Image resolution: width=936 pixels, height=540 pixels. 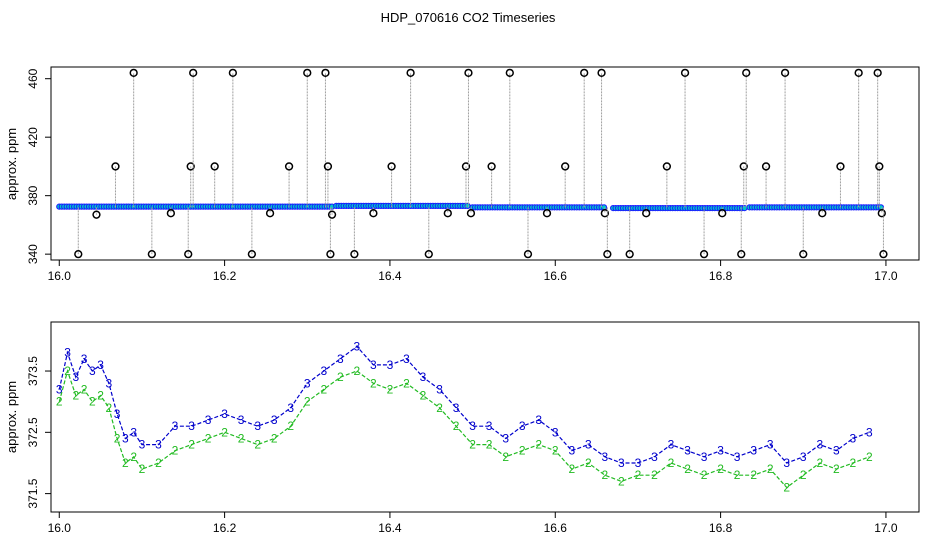 I want to click on x-tick-label: 16.0, so click(x=60, y=528).